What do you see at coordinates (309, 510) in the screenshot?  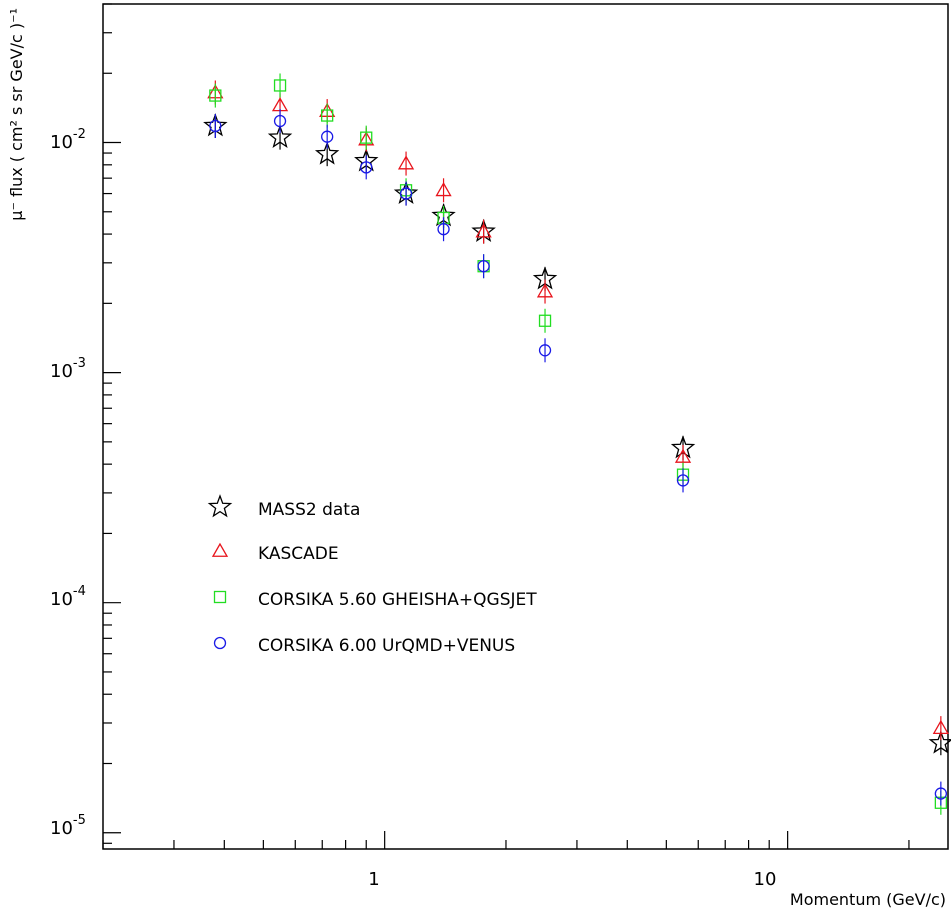 I see `legend-label: MASS2 data` at bounding box center [309, 510].